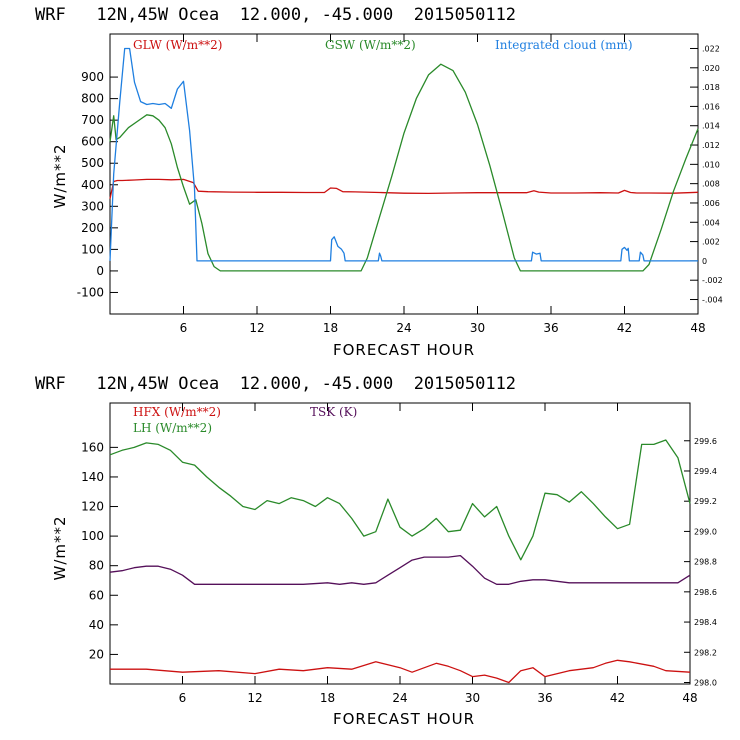  I want to click on y2-tick-label: 298.6, so click(705, 592).